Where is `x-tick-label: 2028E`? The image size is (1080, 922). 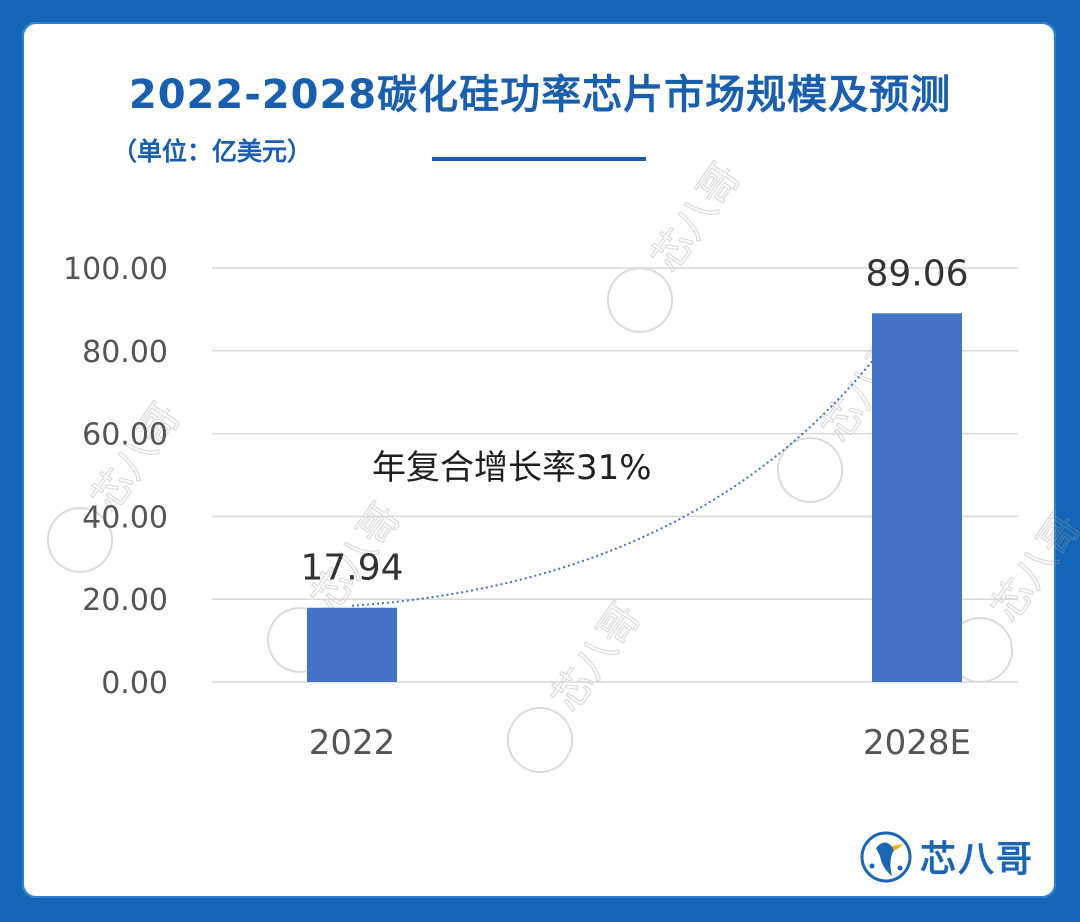 x-tick-label: 2028E is located at coordinates (917, 743).